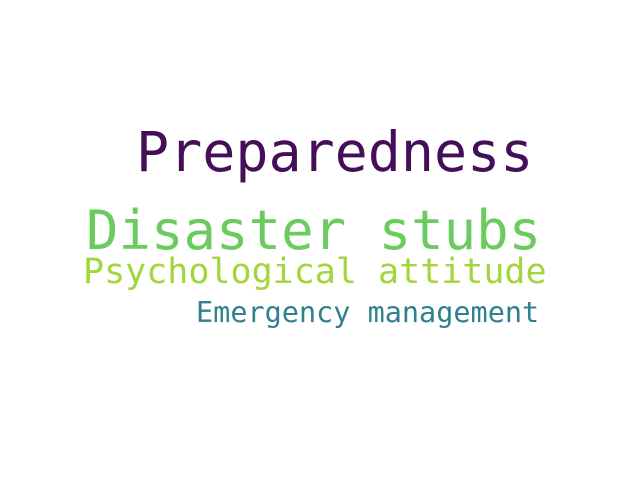 Image resolution: width=640 pixels, height=480 pixels. What do you see at coordinates (315, 272) in the screenshot?
I see `word-psychological-attitude: Psychological attitude` at bounding box center [315, 272].